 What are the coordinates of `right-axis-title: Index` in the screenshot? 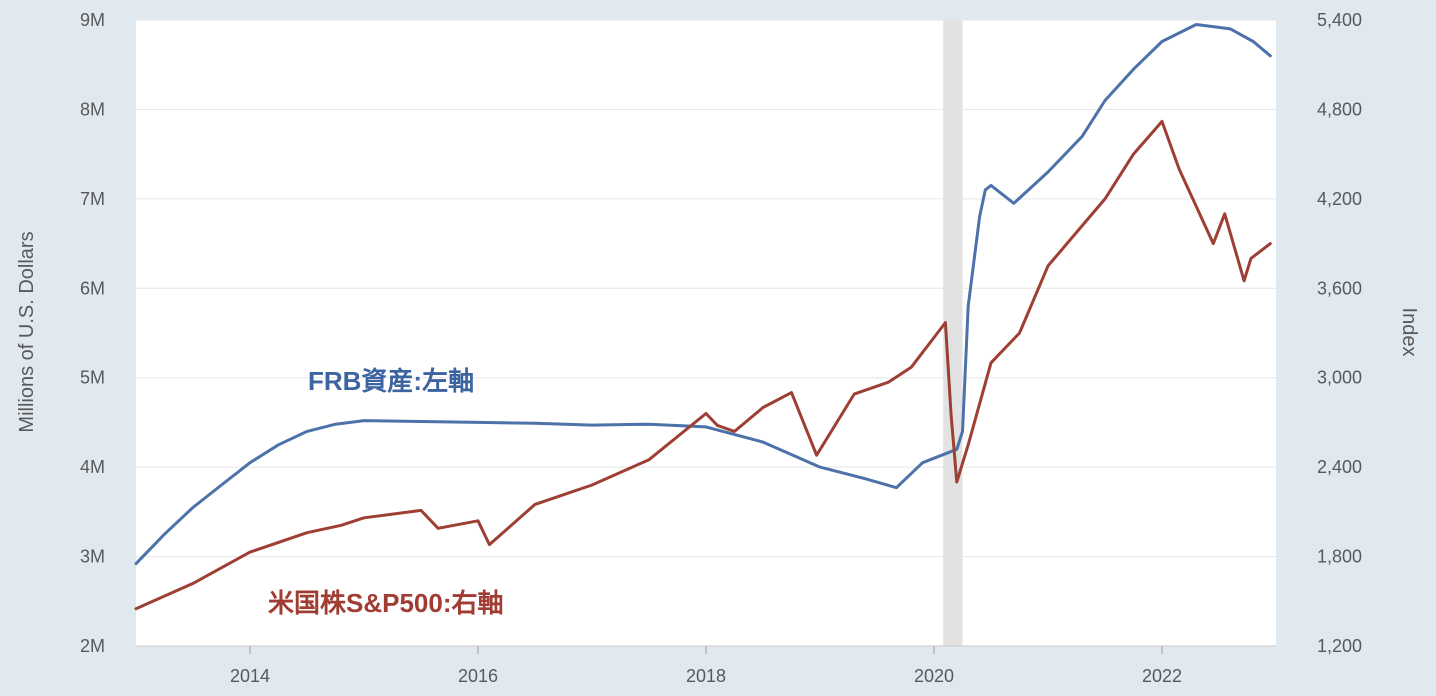 It's located at (1409, 332).